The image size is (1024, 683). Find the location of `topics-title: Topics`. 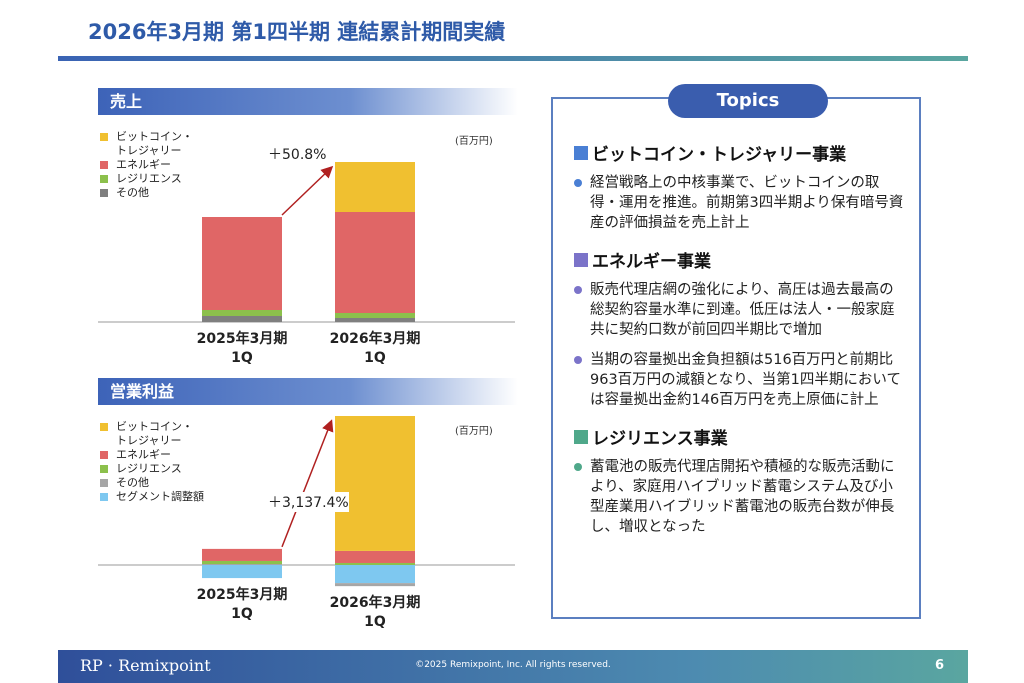

topics-title: Topics is located at coordinates (748, 101).